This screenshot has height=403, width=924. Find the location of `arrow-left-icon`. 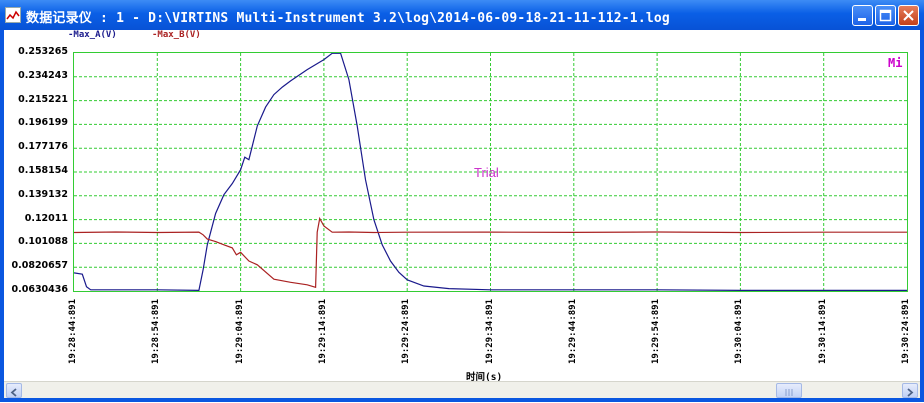

arrow-left-icon is located at coordinates (13, 392).